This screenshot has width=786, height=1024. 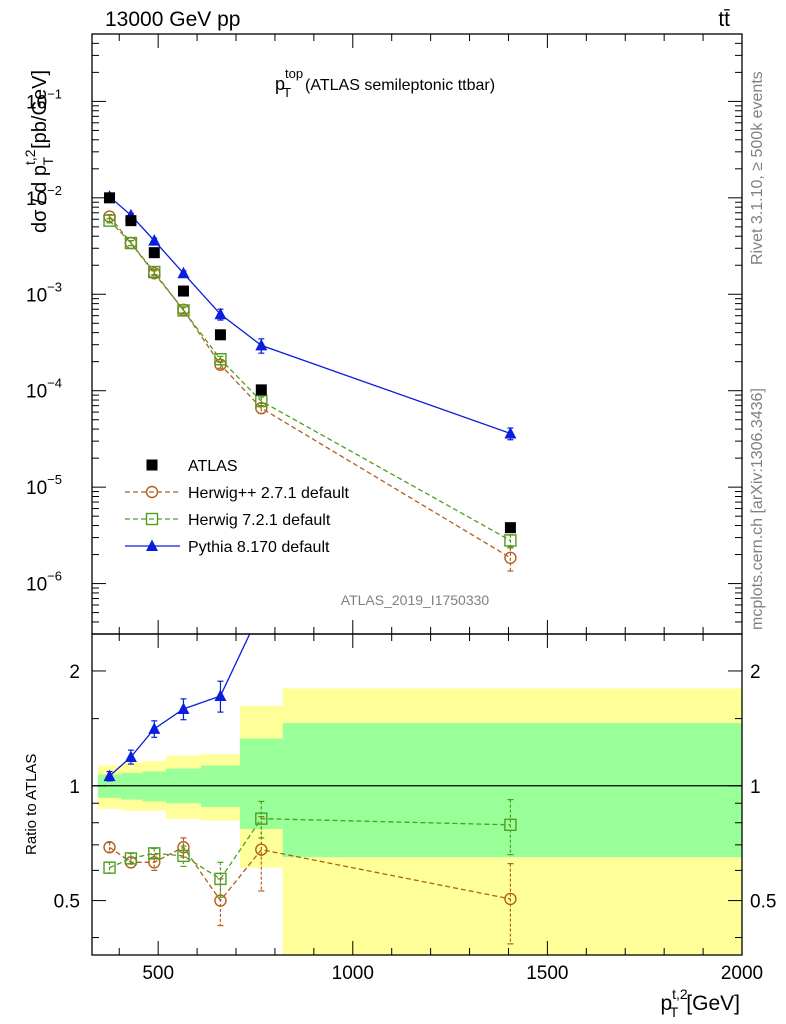 I want to click on main-ytick-exp-3: −3, so click(x=54, y=286).